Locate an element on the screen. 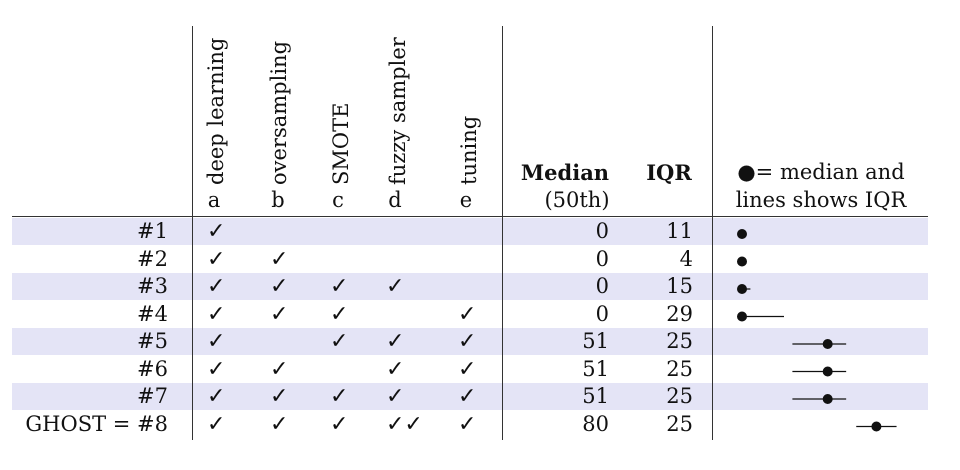 The image size is (960, 470). column-letter-c: c is located at coordinates (338, 200).